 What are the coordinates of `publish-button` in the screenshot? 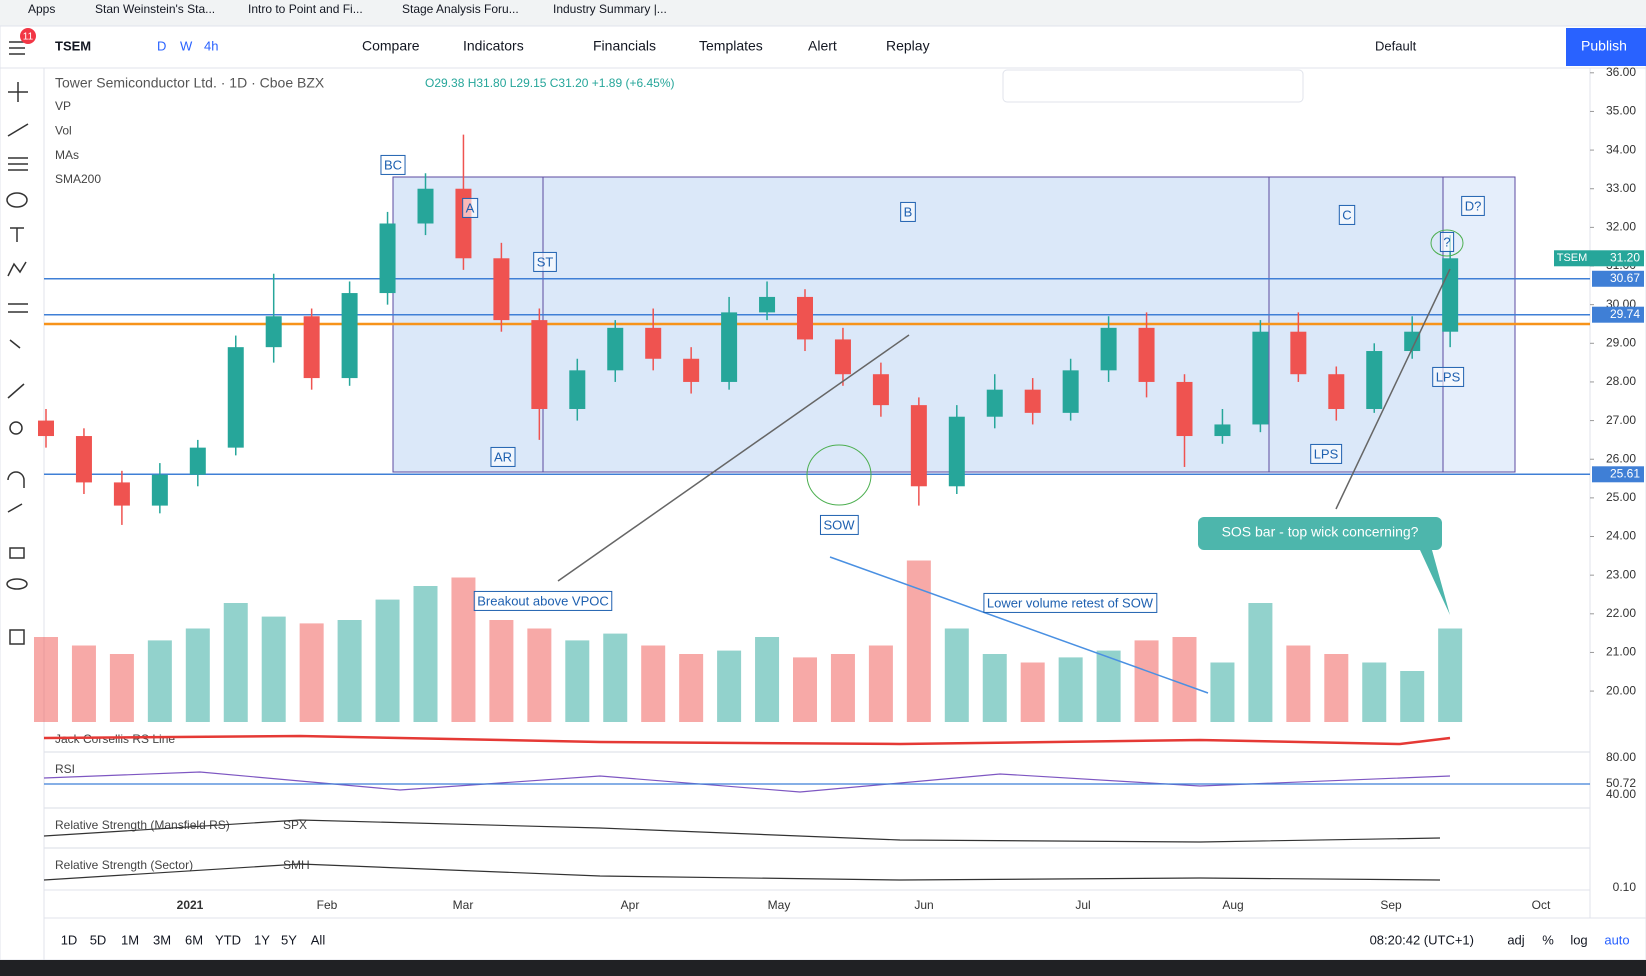 It's located at (1606, 47).